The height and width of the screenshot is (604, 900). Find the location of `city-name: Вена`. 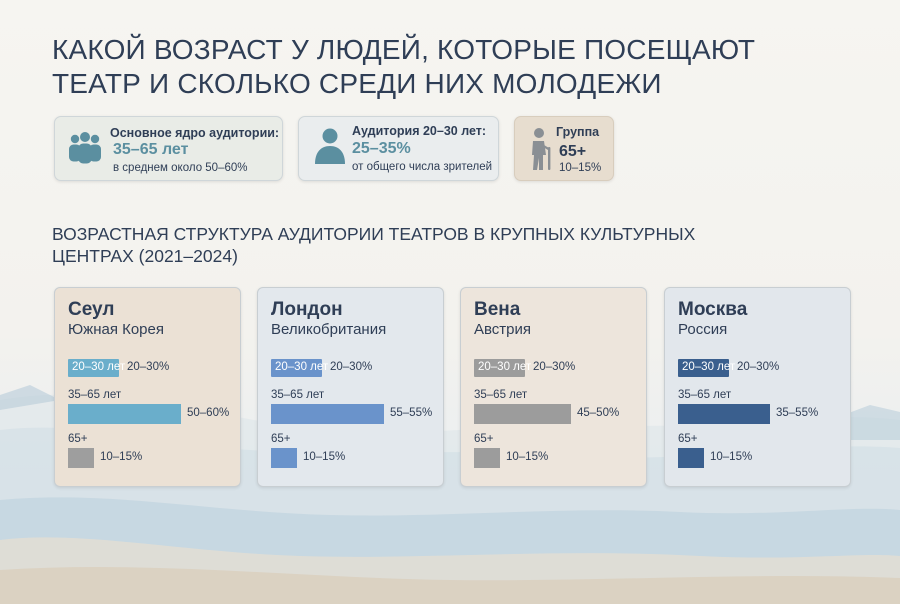

city-name: Вена is located at coordinates (497, 309).